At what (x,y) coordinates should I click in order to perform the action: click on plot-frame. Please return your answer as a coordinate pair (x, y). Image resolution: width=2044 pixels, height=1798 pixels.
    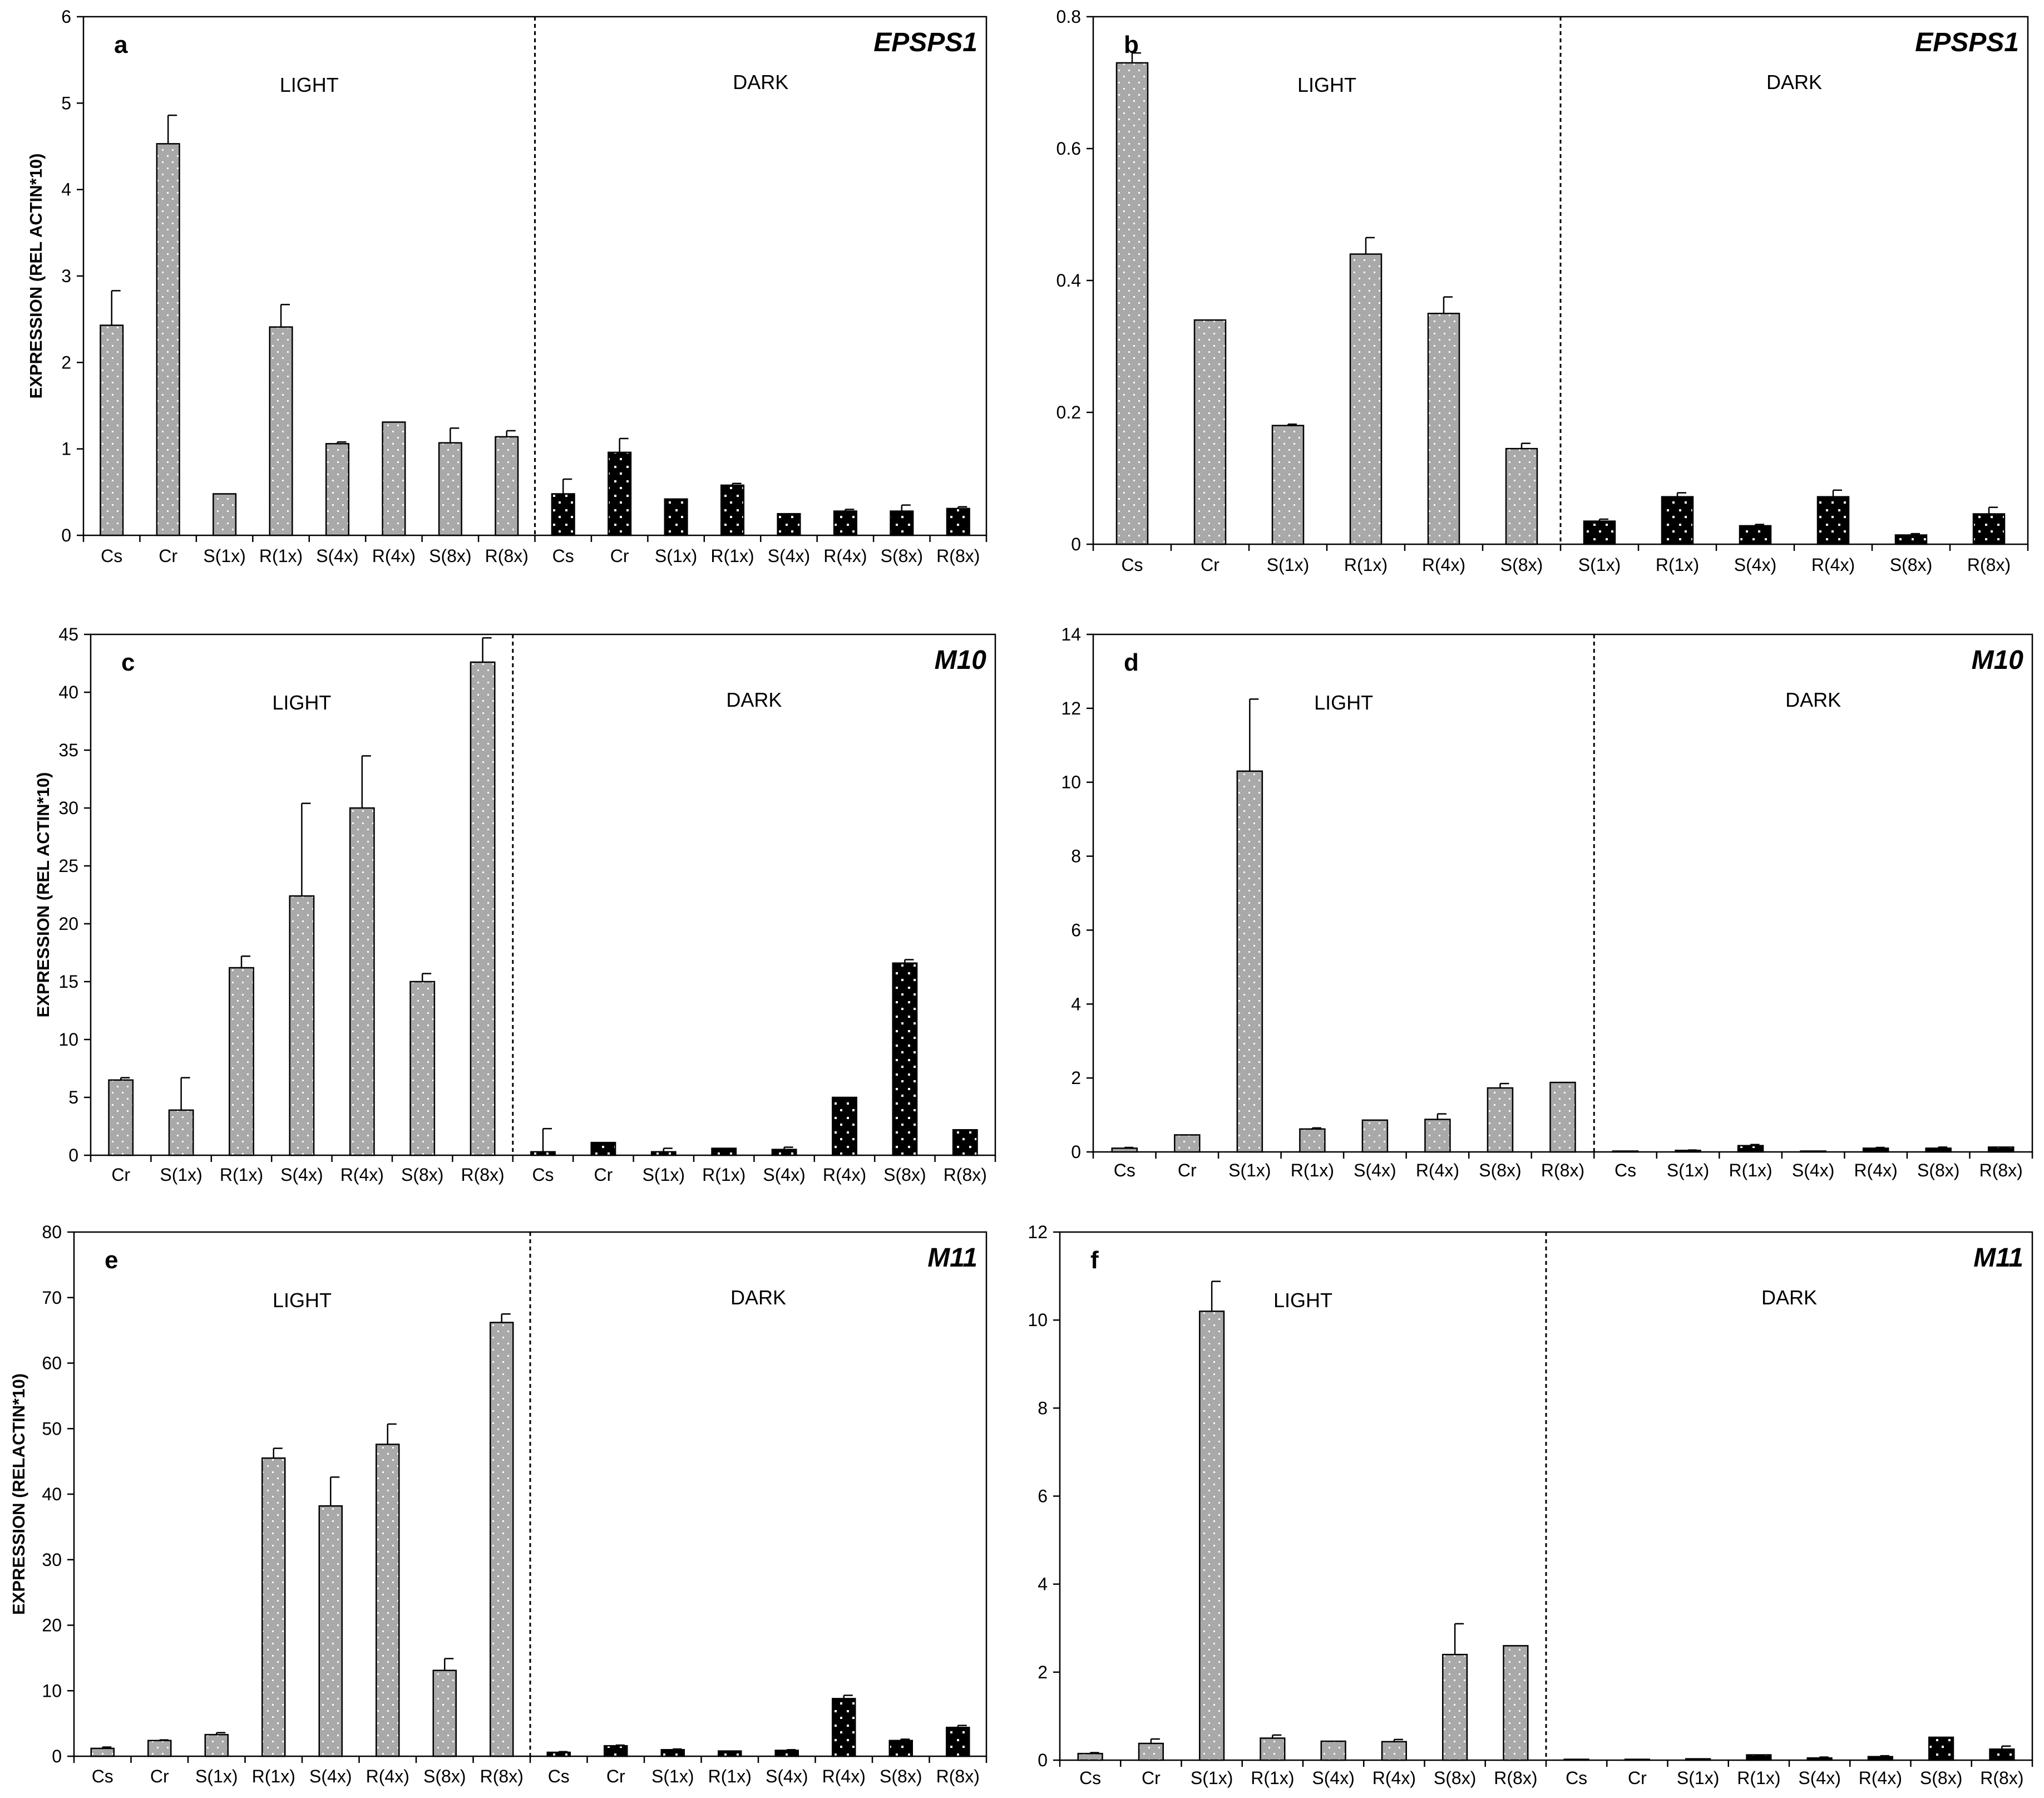
    Looking at the image, I should click on (543, 895).